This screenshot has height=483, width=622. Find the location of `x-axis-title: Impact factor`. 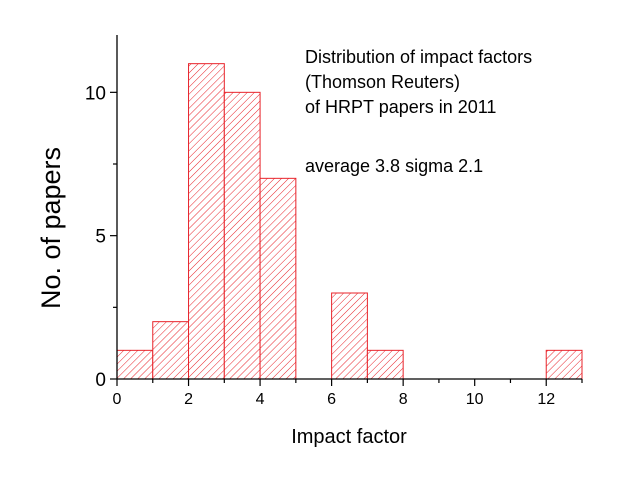

x-axis-title: Impact factor is located at coordinates (349, 437).